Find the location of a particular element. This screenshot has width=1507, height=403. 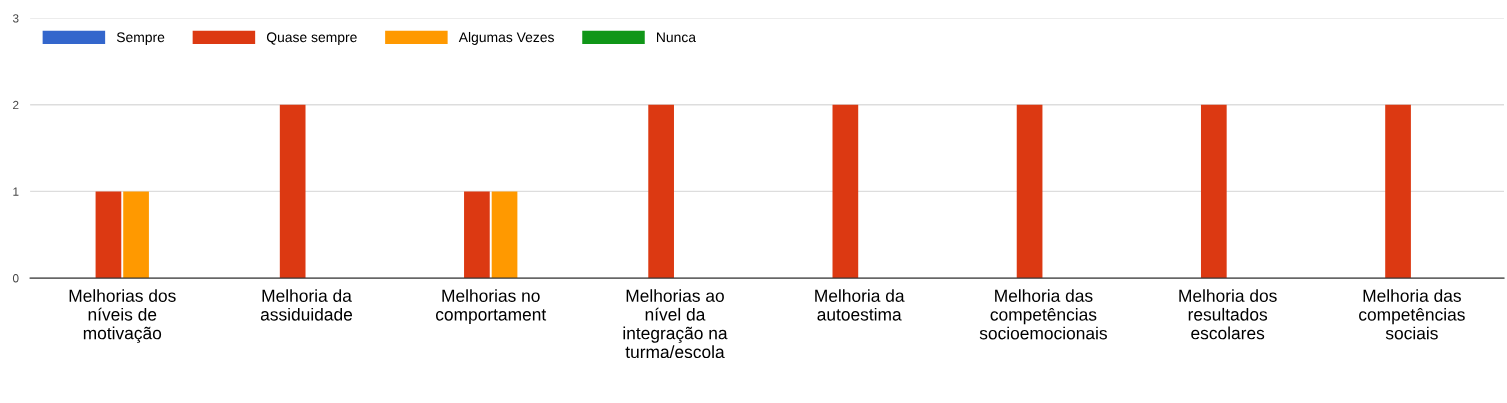

y-tick-label: 2 is located at coordinates (16, 105).